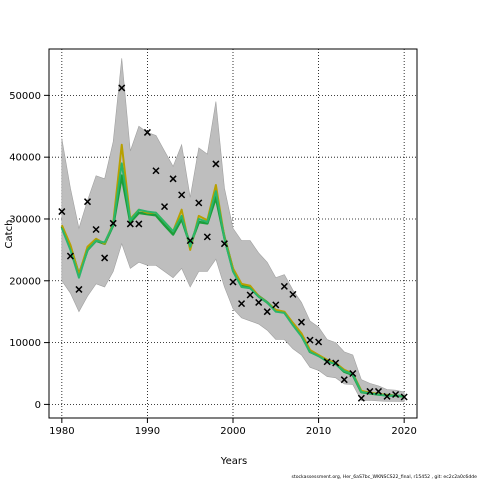 Image resolution: width=480 pixels, height=480 pixels. What do you see at coordinates (284, 286) in the screenshot?
I see `observed-point-2006` at bounding box center [284, 286].